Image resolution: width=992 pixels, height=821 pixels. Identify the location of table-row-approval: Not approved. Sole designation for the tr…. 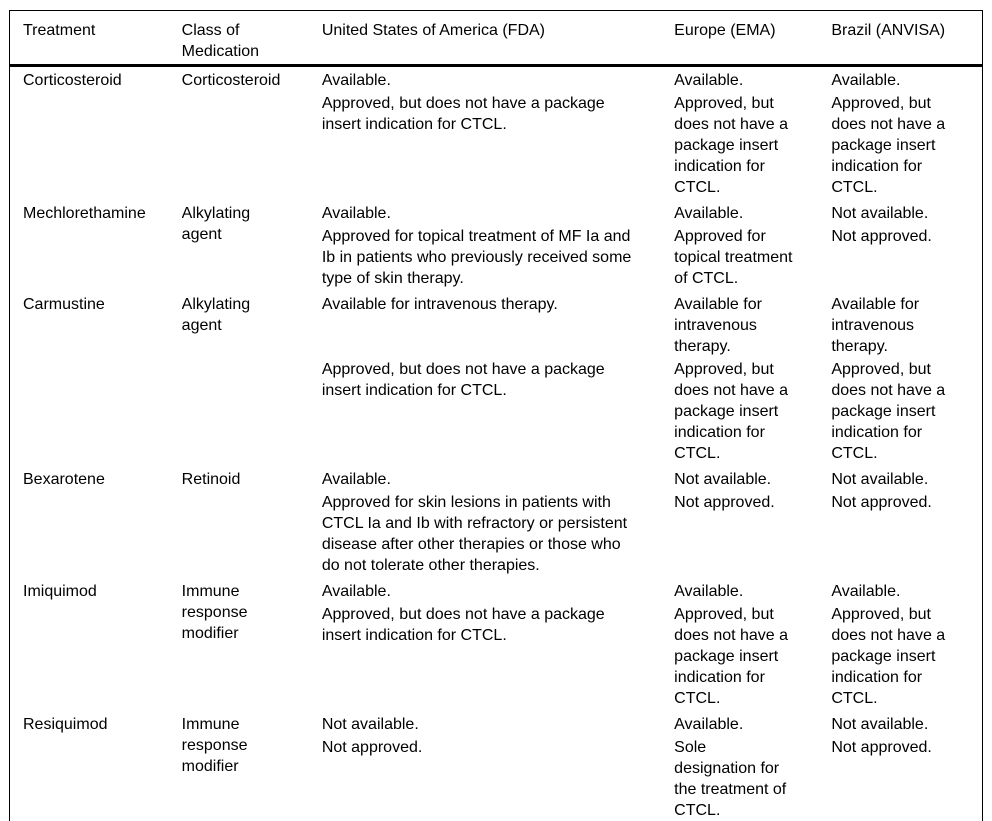
(496, 779).